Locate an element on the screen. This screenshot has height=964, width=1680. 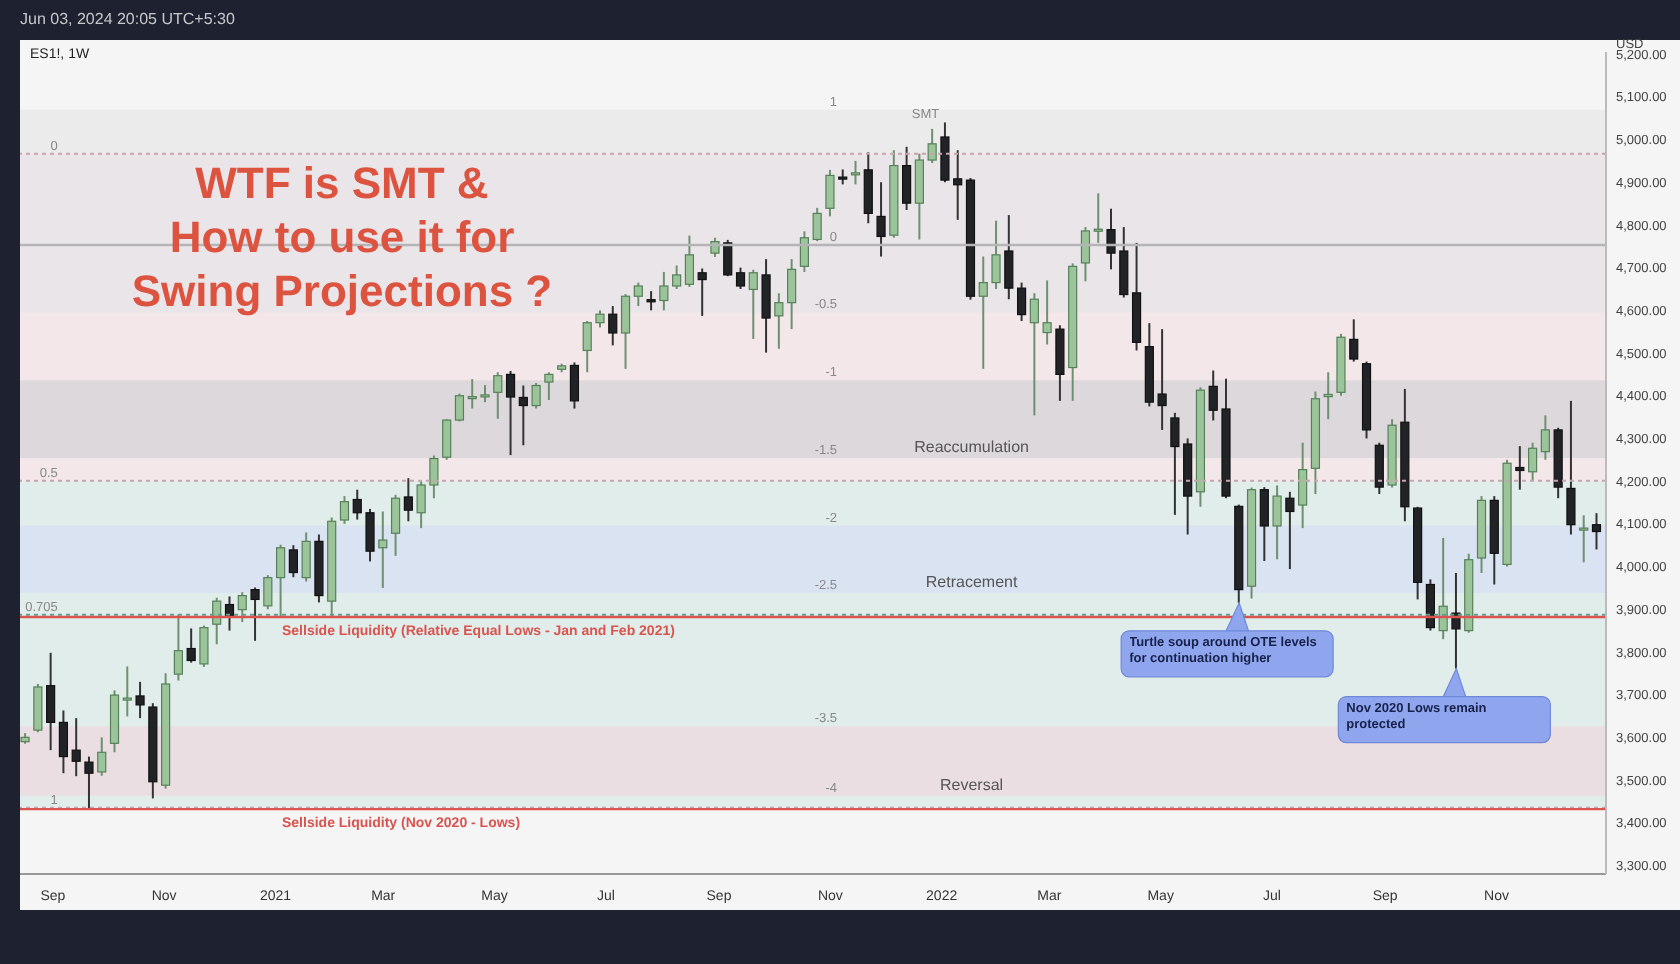
band-label: Retracement is located at coordinates (972, 582).